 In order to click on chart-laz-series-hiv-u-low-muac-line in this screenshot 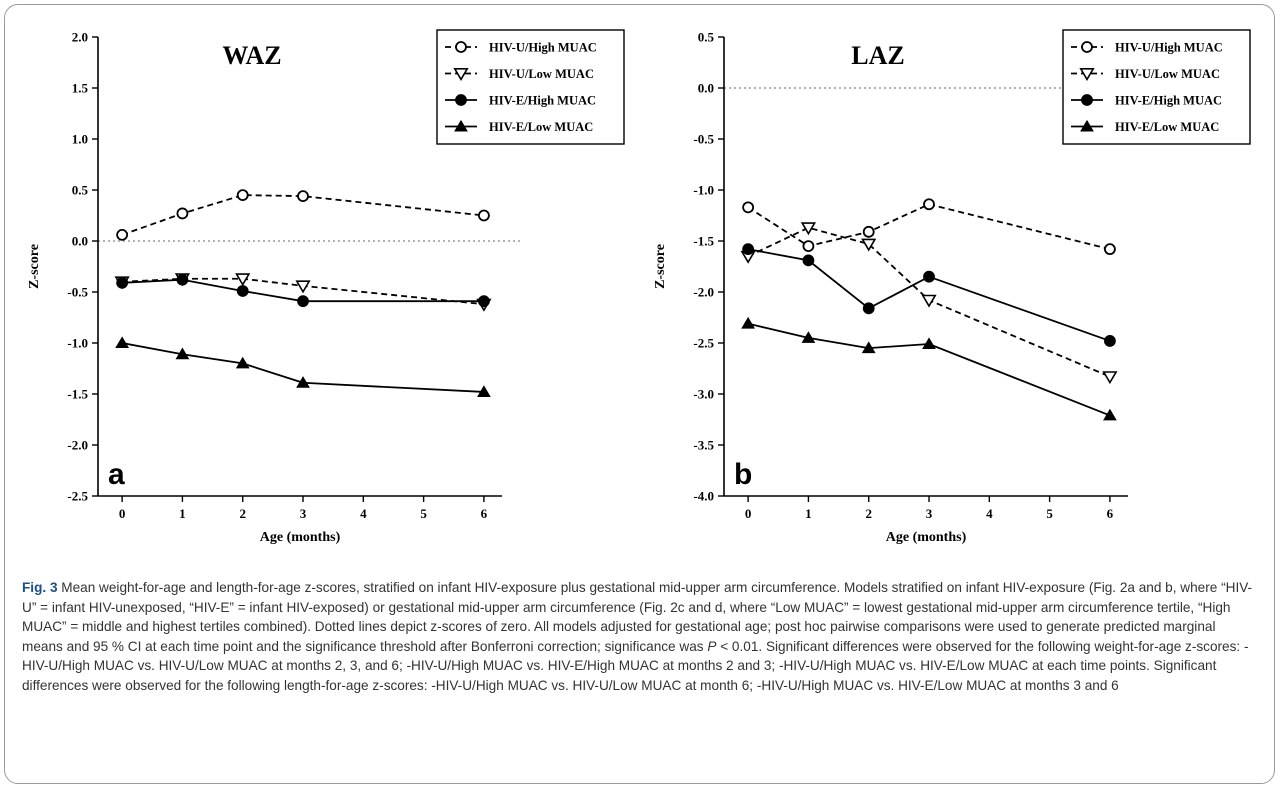, I will do `click(929, 302)`.